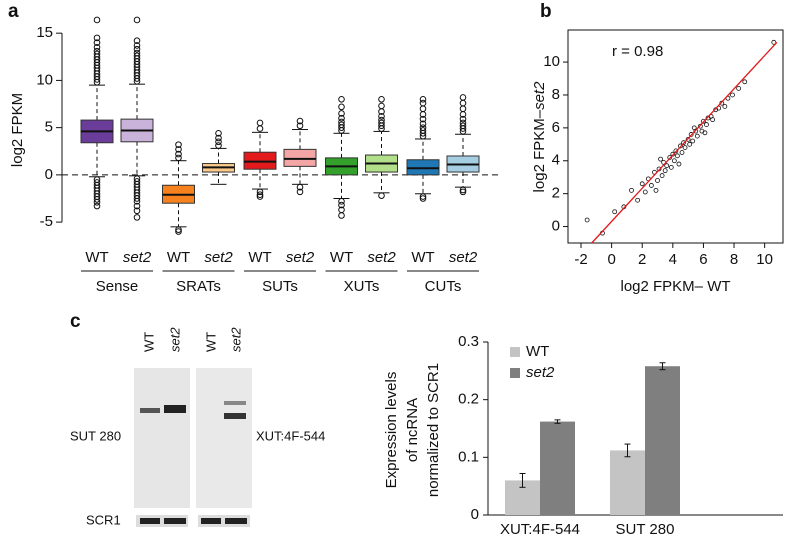 Image resolution: width=788 pixels, height=540 pixels. What do you see at coordinates (49, 127) in the screenshot?
I see `y-tick-label: 5` at bounding box center [49, 127].